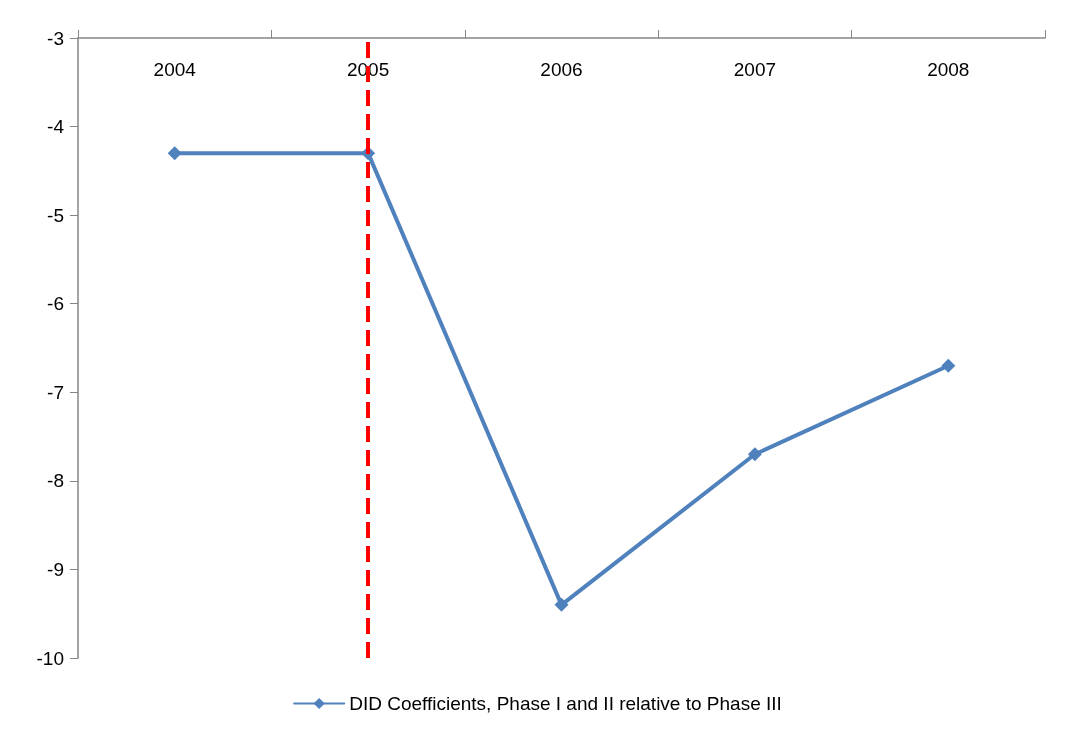 Image resolution: width=1075 pixels, height=738 pixels. I want to click on y-tick-label: -6, so click(55, 304).